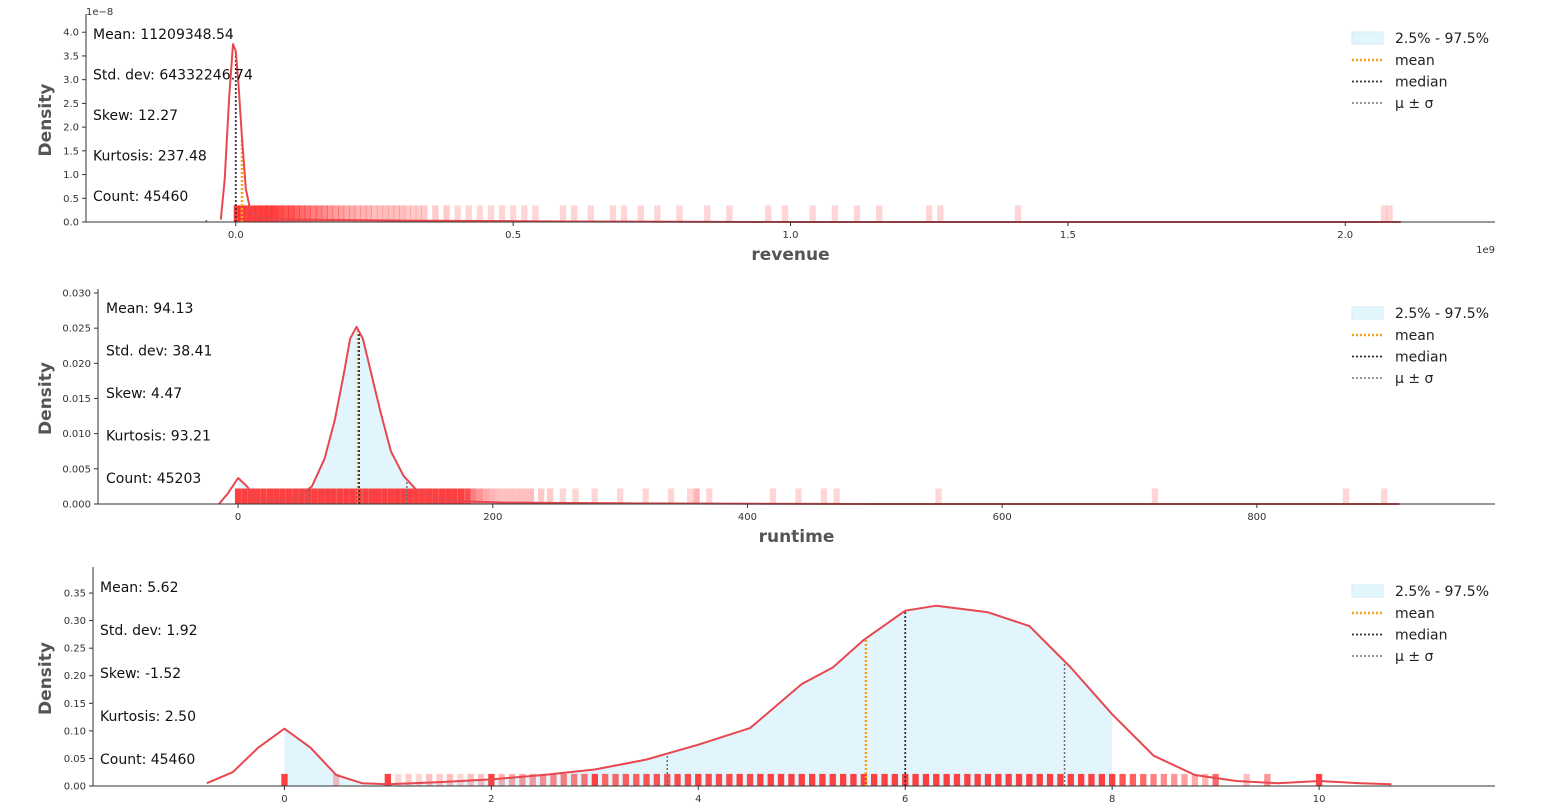 Image resolution: width=1541 pixels, height=812 pixels. What do you see at coordinates (1068, 235) in the screenshot?
I see `x-tick-label: 1.5` at bounding box center [1068, 235].